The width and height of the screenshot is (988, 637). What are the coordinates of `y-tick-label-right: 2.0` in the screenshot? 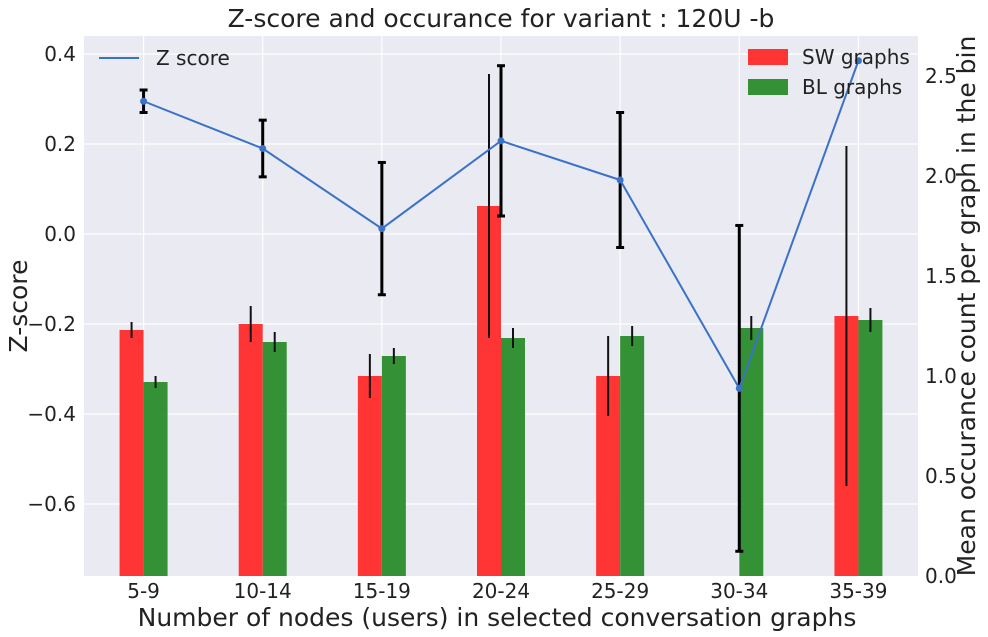 It's located at (941, 176).